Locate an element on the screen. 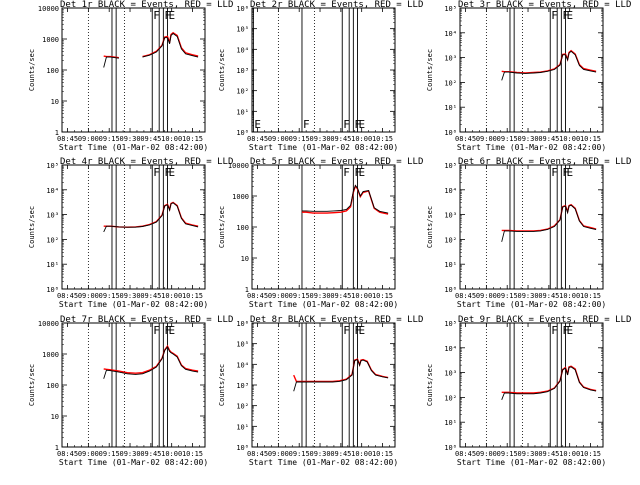  panel-title: Det 2r BLACK = Events, RED = LLD is located at coordinates (336, 5).